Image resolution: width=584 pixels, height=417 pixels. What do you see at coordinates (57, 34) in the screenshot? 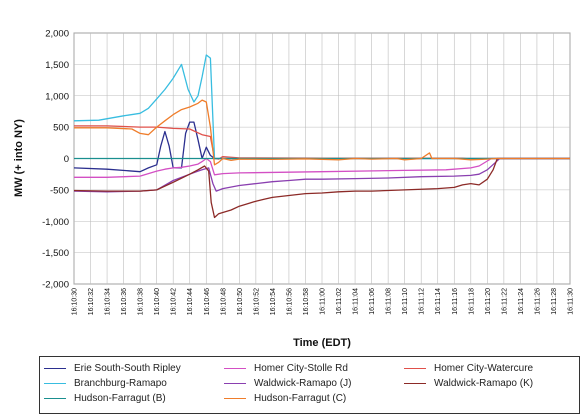
I see `y-tick-label: 2,000` at bounding box center [57, 34].